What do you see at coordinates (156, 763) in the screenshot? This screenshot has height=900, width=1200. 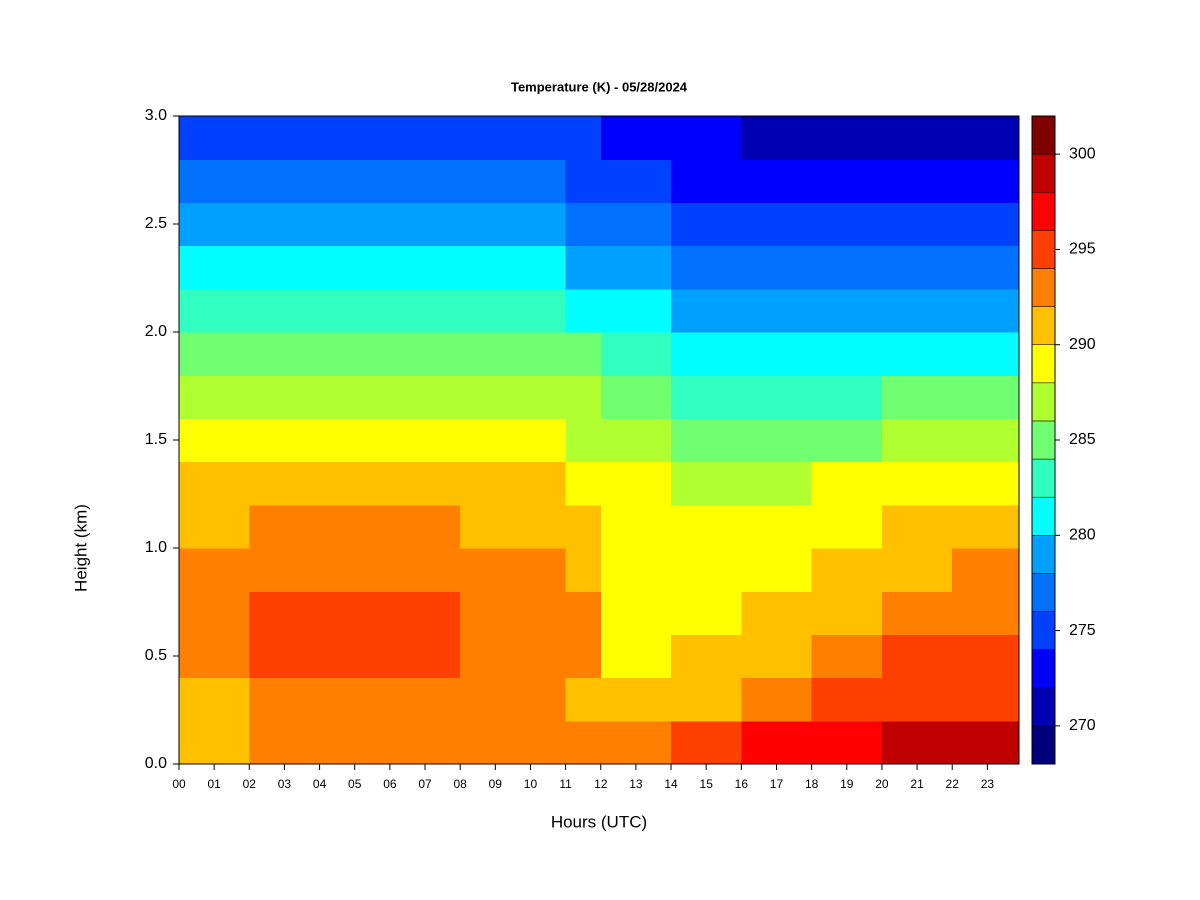 I see `y-tick-label: 0.0` at bounding box center [156, 763].